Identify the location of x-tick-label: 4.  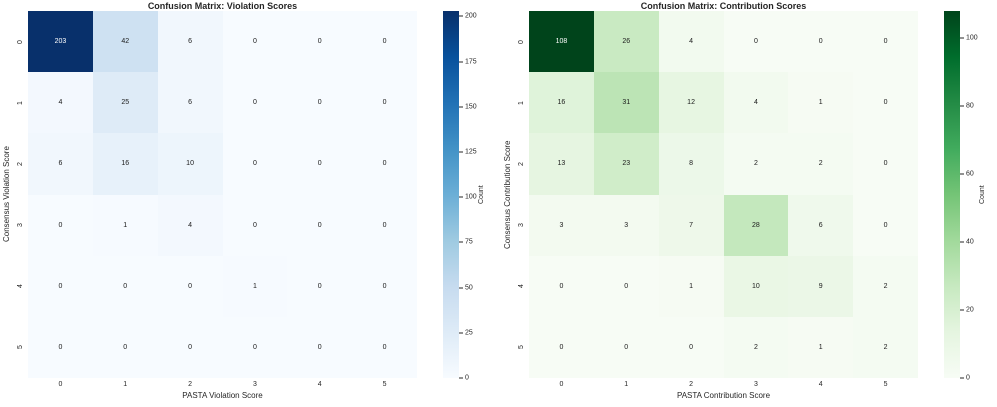
(319, 384).